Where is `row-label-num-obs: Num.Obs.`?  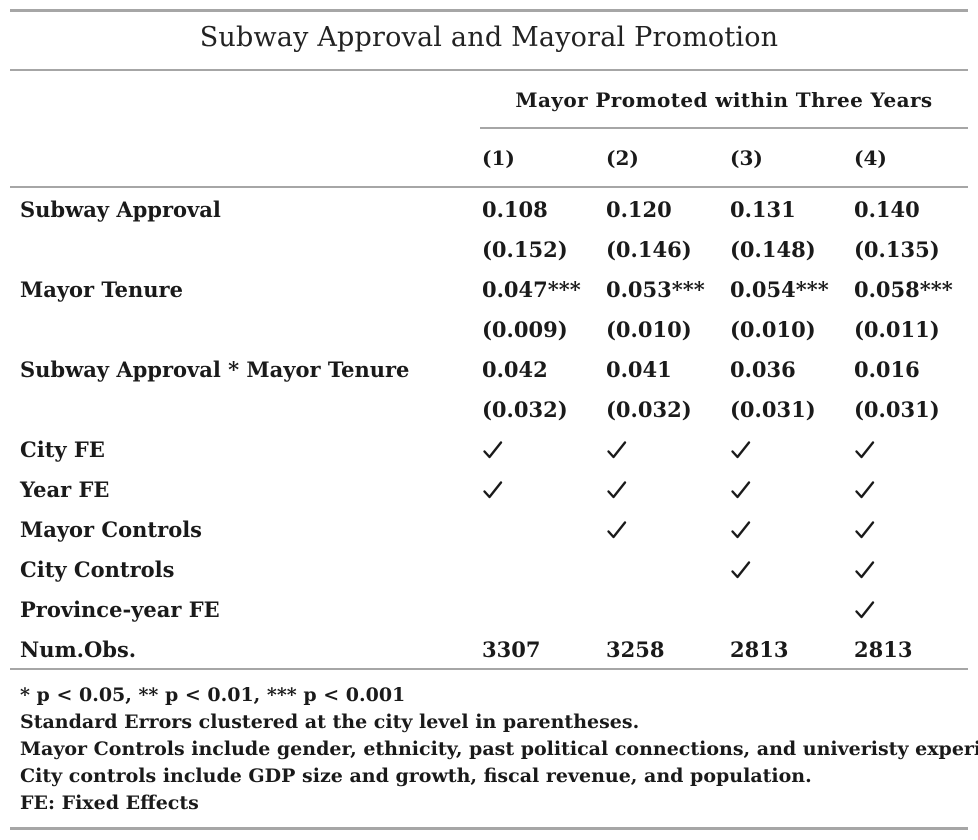 row-label-num-obs: Num.Obs. is located at coordinates (78, 649).